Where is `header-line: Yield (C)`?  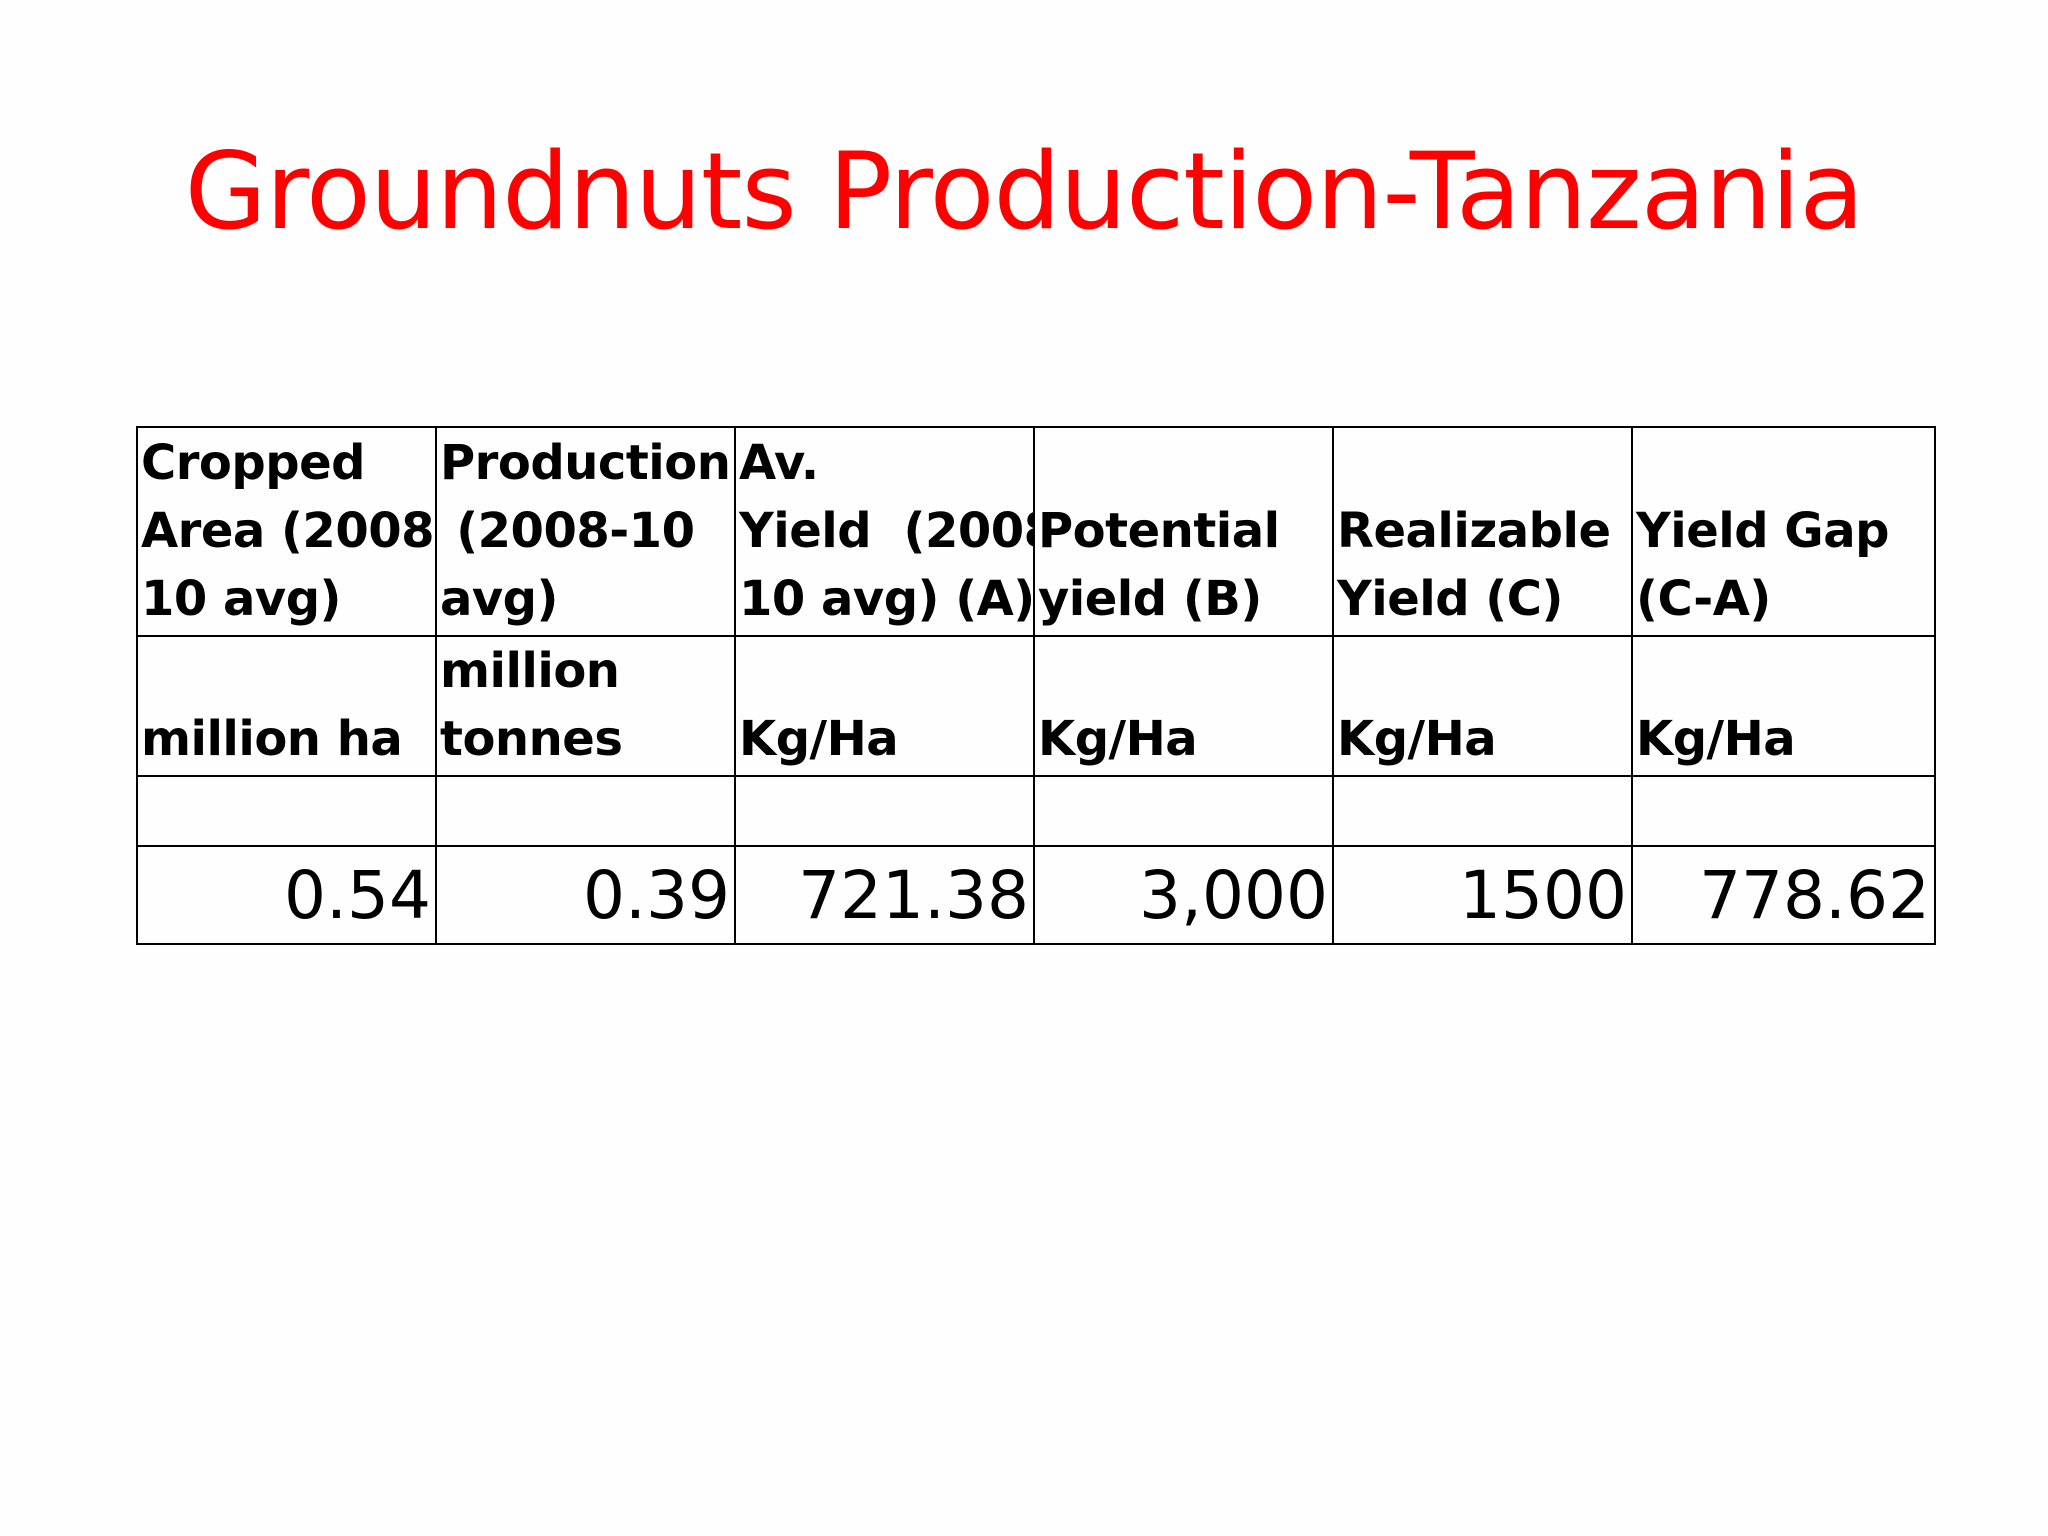
header-line: Yield (C) is located at coordinates (1450, 599).